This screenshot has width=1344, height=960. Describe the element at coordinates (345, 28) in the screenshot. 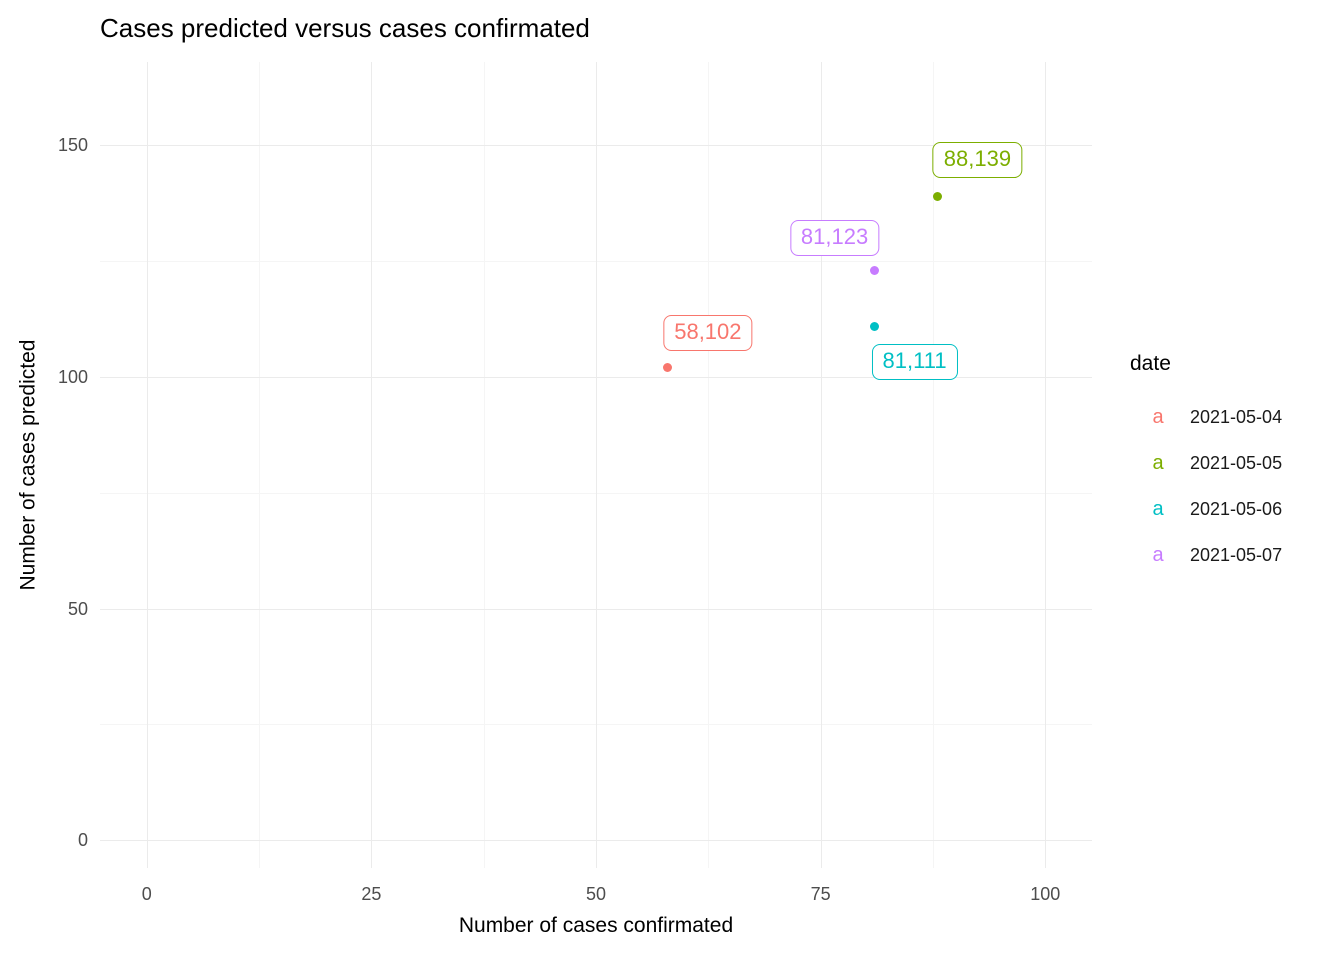

I see `chart-title: Cases predicted versus cases confirmated` at that location.